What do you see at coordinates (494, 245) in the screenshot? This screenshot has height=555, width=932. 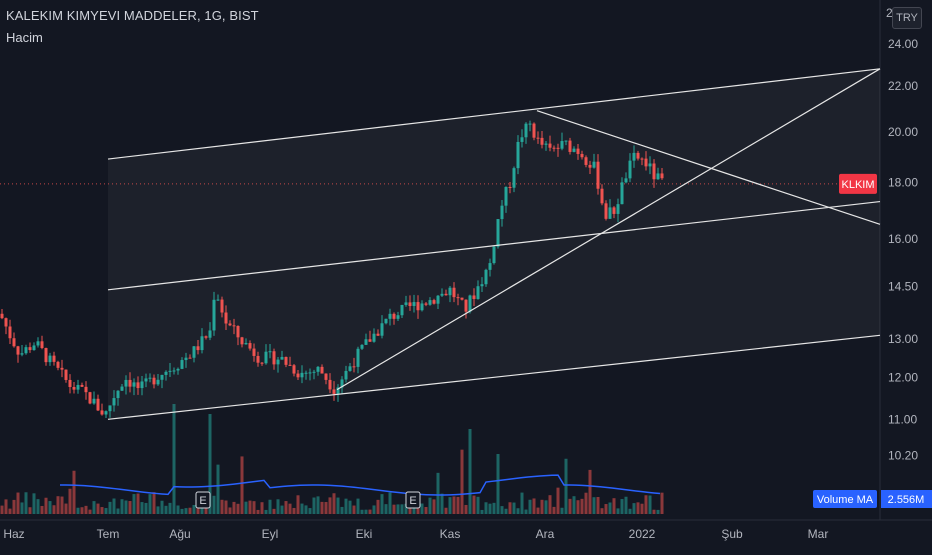 I see `channel-middle-line` at bounding box center [494, 245].